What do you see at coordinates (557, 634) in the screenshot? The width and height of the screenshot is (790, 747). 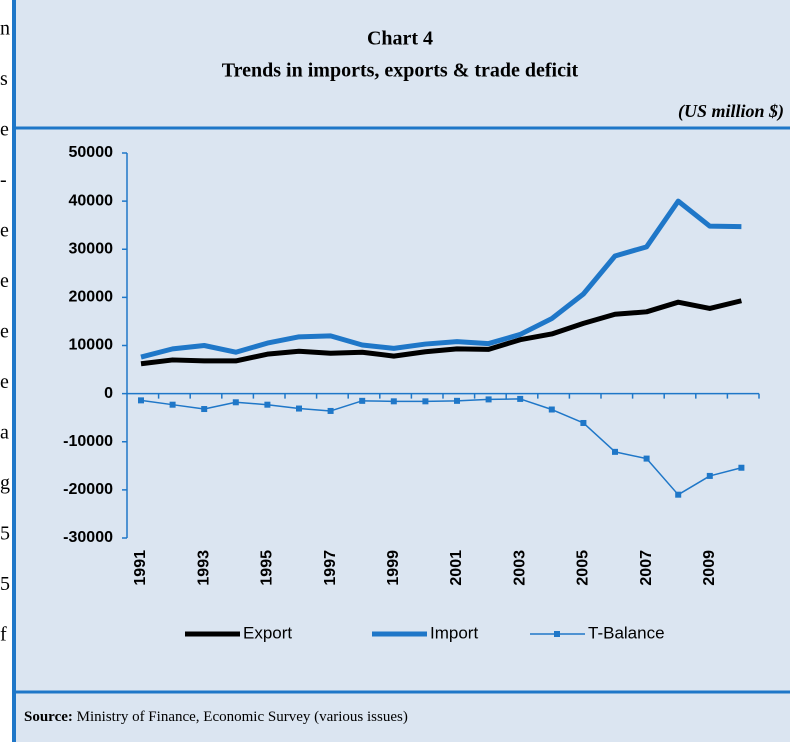 I see `legend-marker` at bounding box center [557, 634].